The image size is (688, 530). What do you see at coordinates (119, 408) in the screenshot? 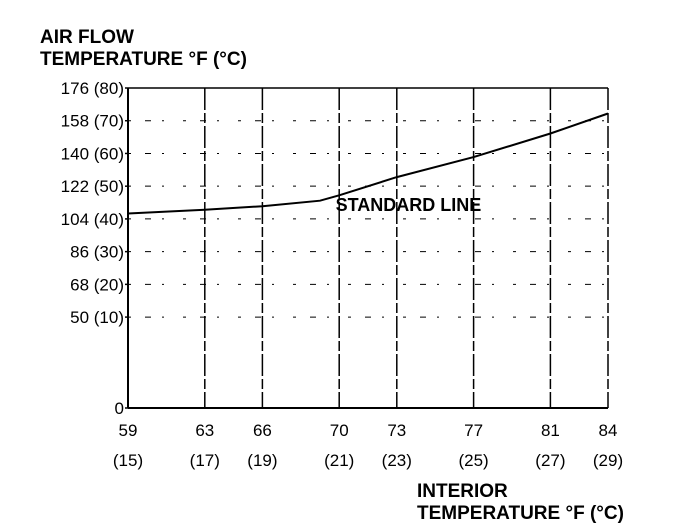
I see `y-tick-label: 0` at bounding box center [119, 408].